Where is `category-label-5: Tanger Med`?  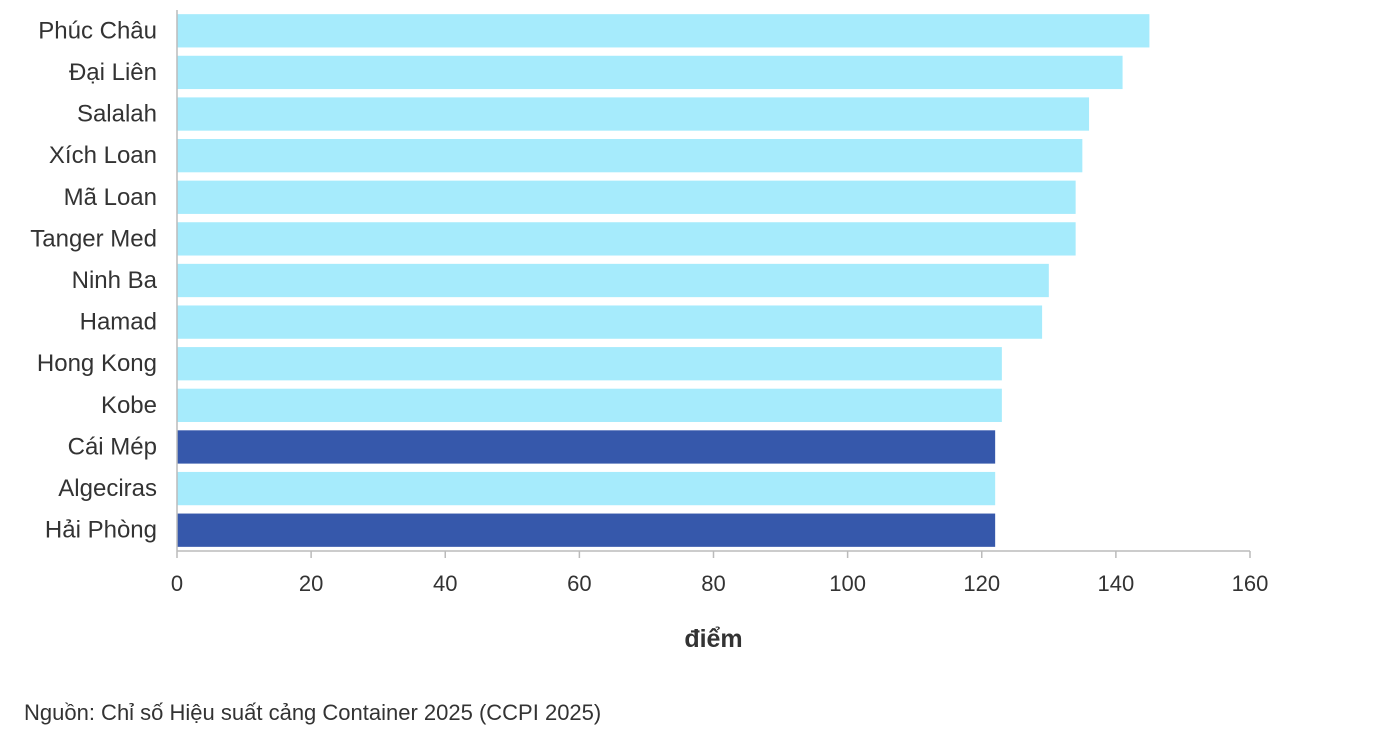
category-label-5: Tanger Med is located at coordinates (93, 238).